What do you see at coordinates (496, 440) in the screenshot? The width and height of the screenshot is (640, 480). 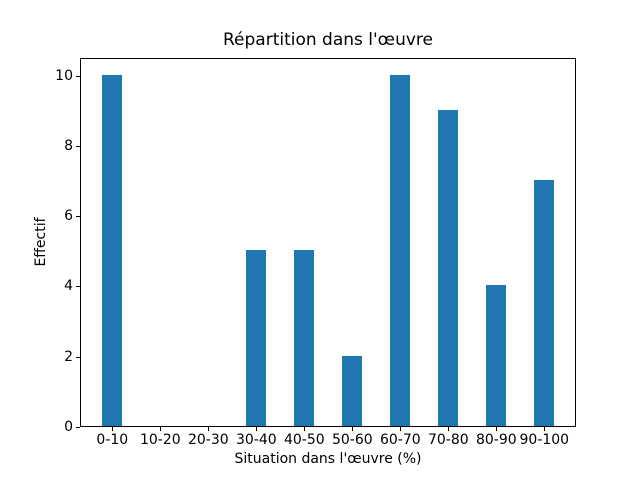 I see `x-tick-label: 80-90` at bounding box center [496, 440].